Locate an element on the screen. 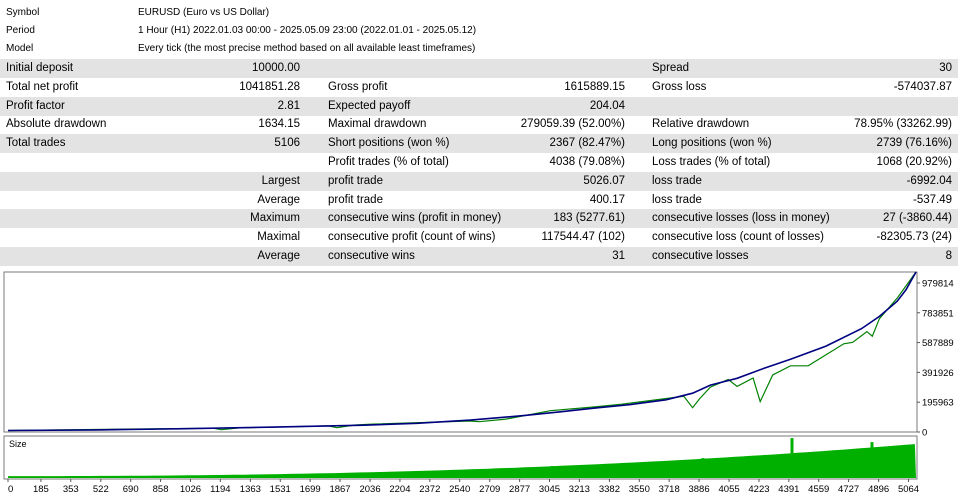 This screenshot has width=960, height=502. stat-value: -82305.73 (24) is located at coordinates (914, 237).